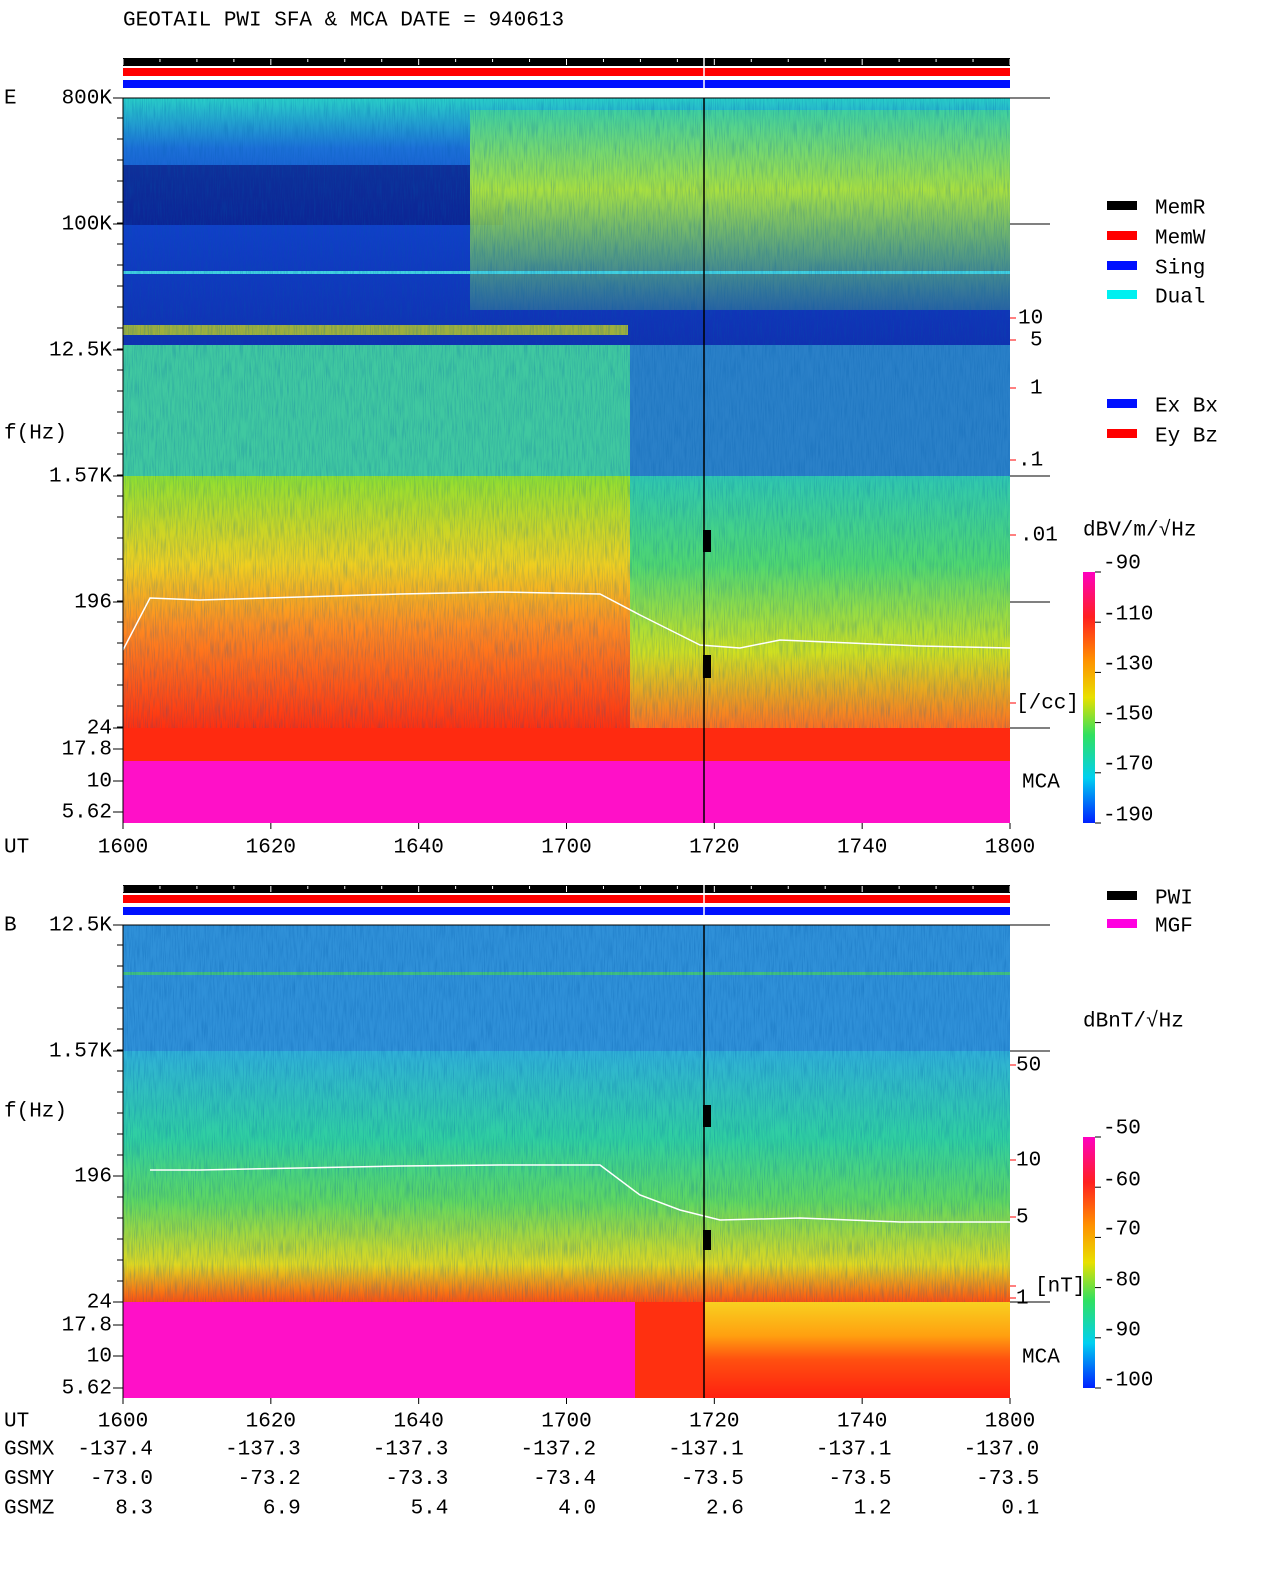  I want to click on legend-label: MemW, so click(1180, 239).